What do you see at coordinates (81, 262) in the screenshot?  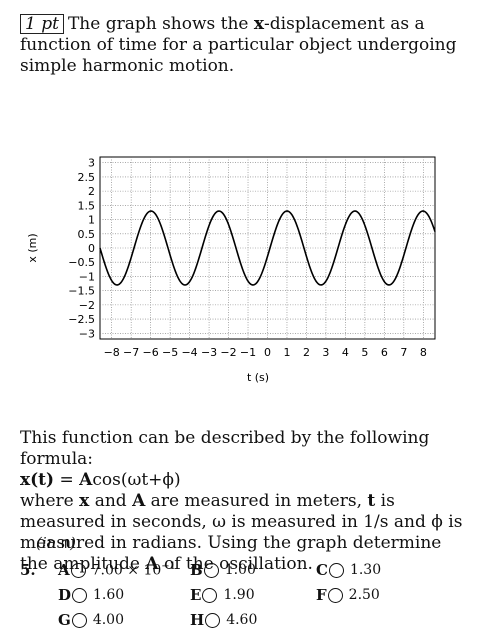 I see `y-tick-label: −0.5` at bounding box center [81, 262].